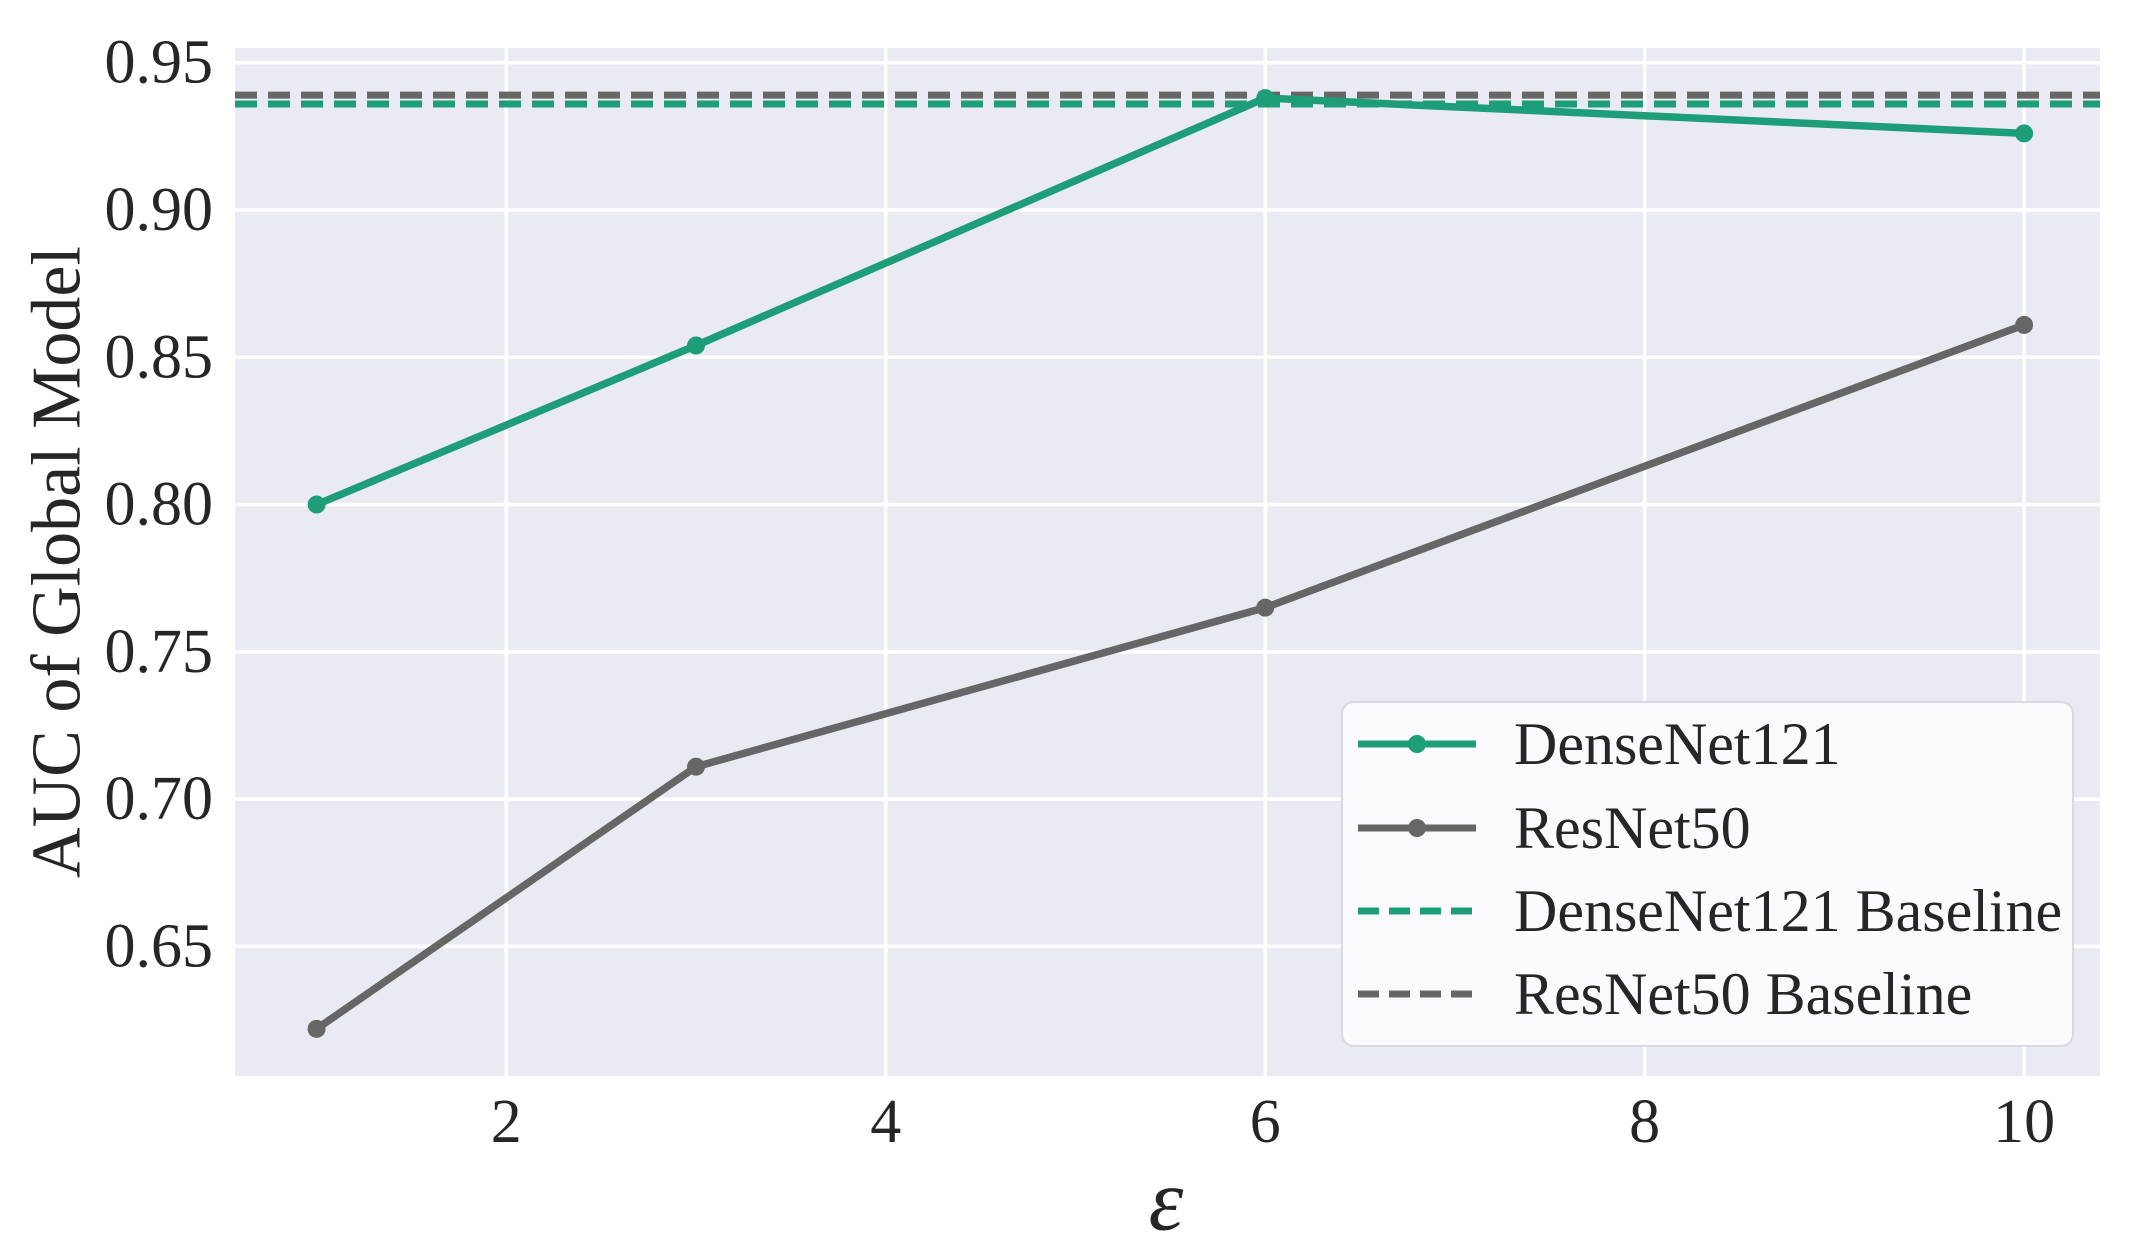 The width and height of the screenshot is (2144, 1253). Describe the element at coordinates (159, 505) in the screenshot. I see `y-tick-label: 0.80` at that location.